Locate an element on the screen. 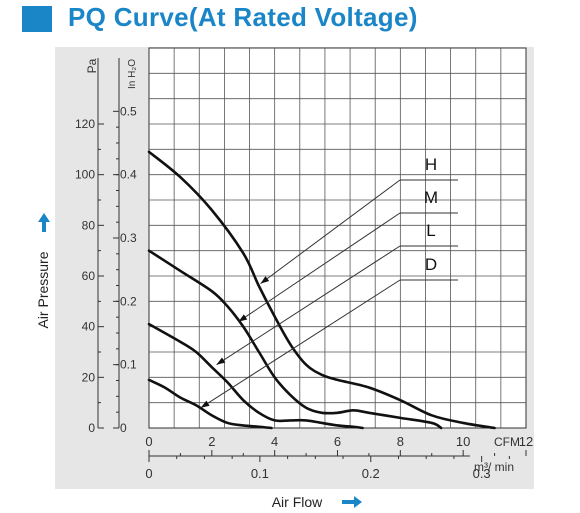 The height and width of the screenshot is (513, 580). pa-tick-label: 0 is located at coordinates (91, 428).